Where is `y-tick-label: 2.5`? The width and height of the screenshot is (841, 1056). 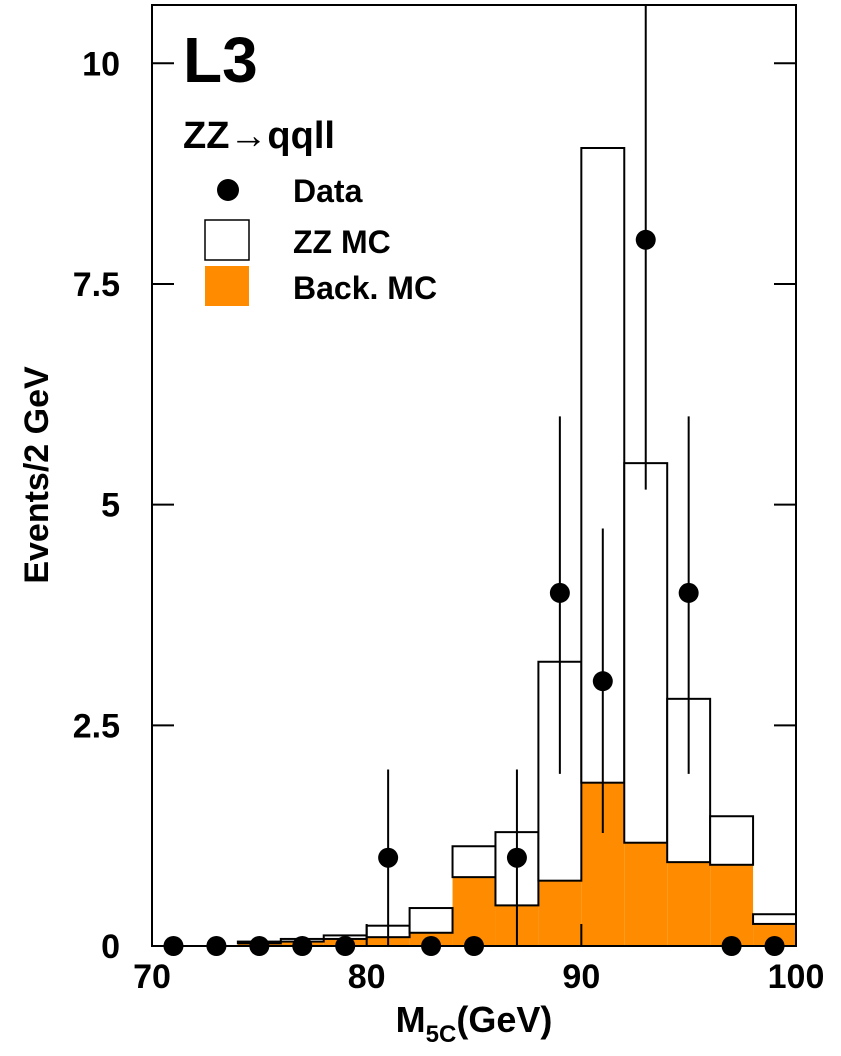
y-tick-label: 2.5 is located at coordinates (96, 726).